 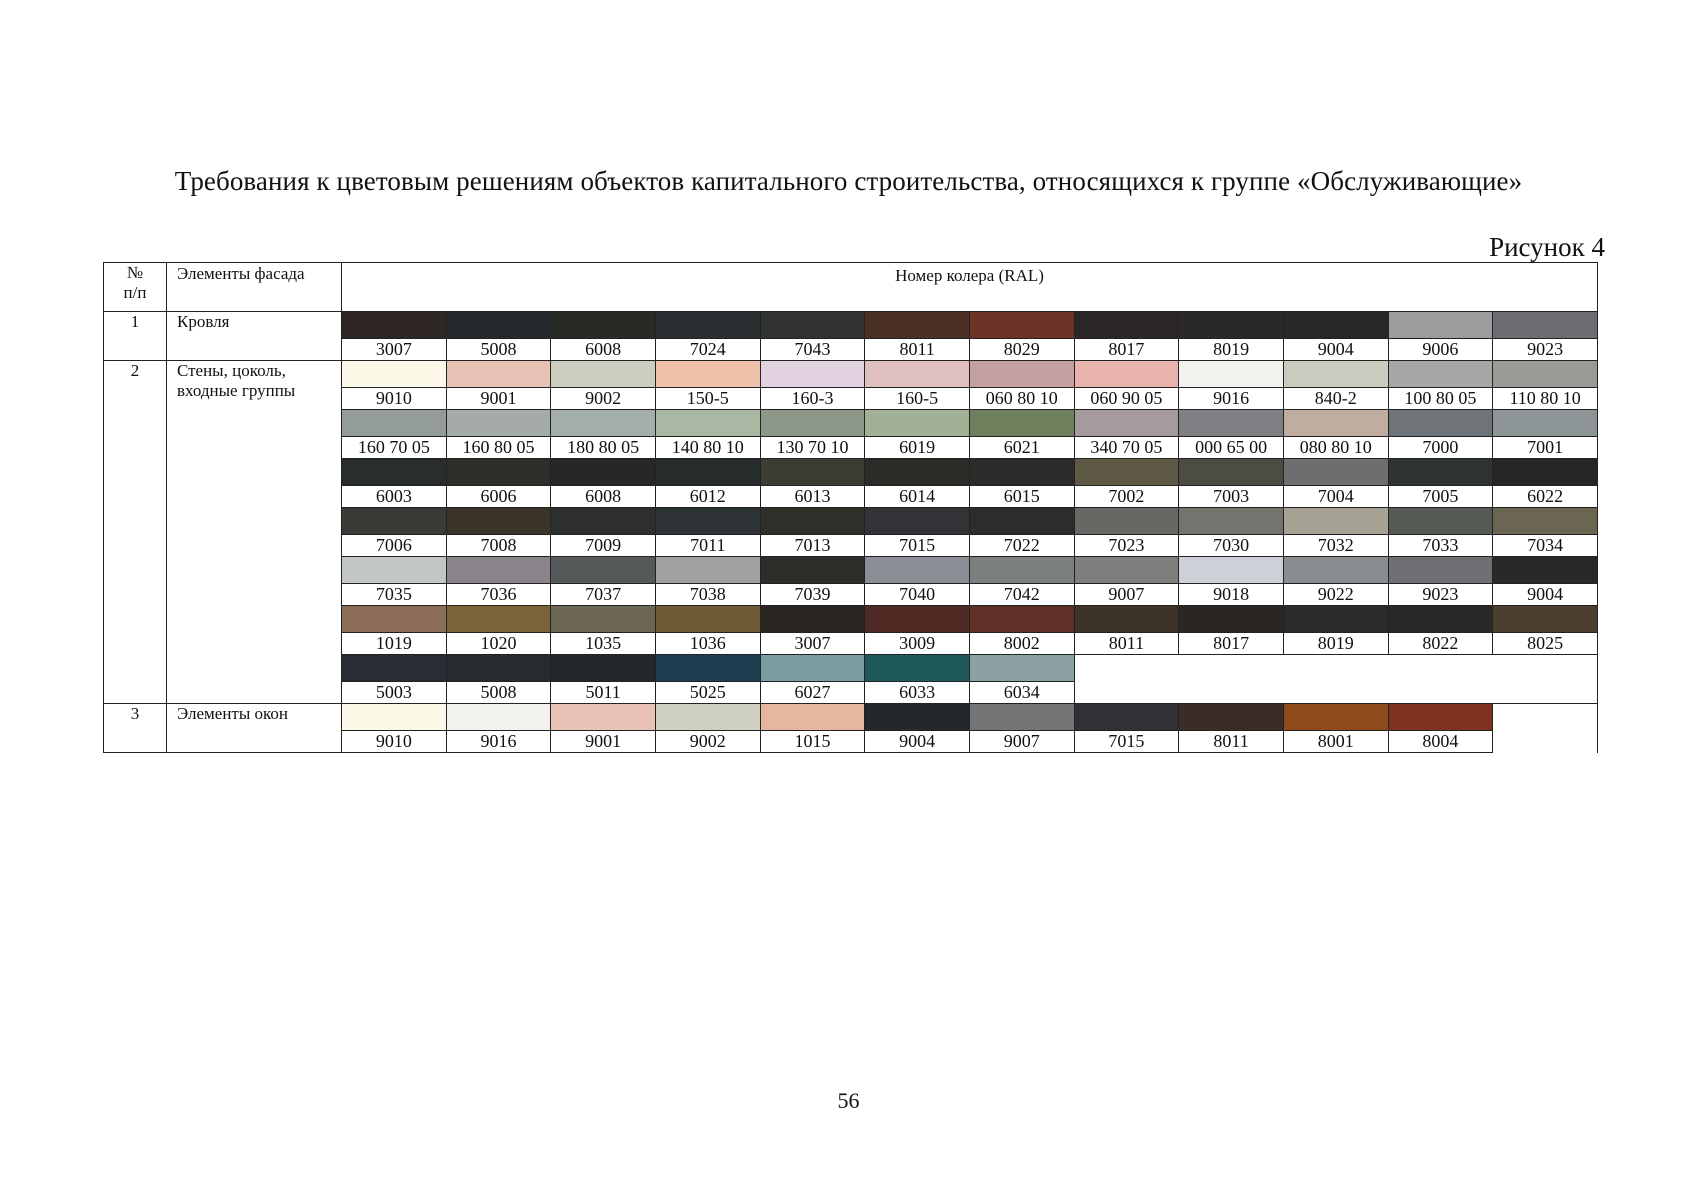 What do you see at coordinates (1126, 594) in the screenshot?
I see `ral-code: 9007` at bounding box center [1126, 594].